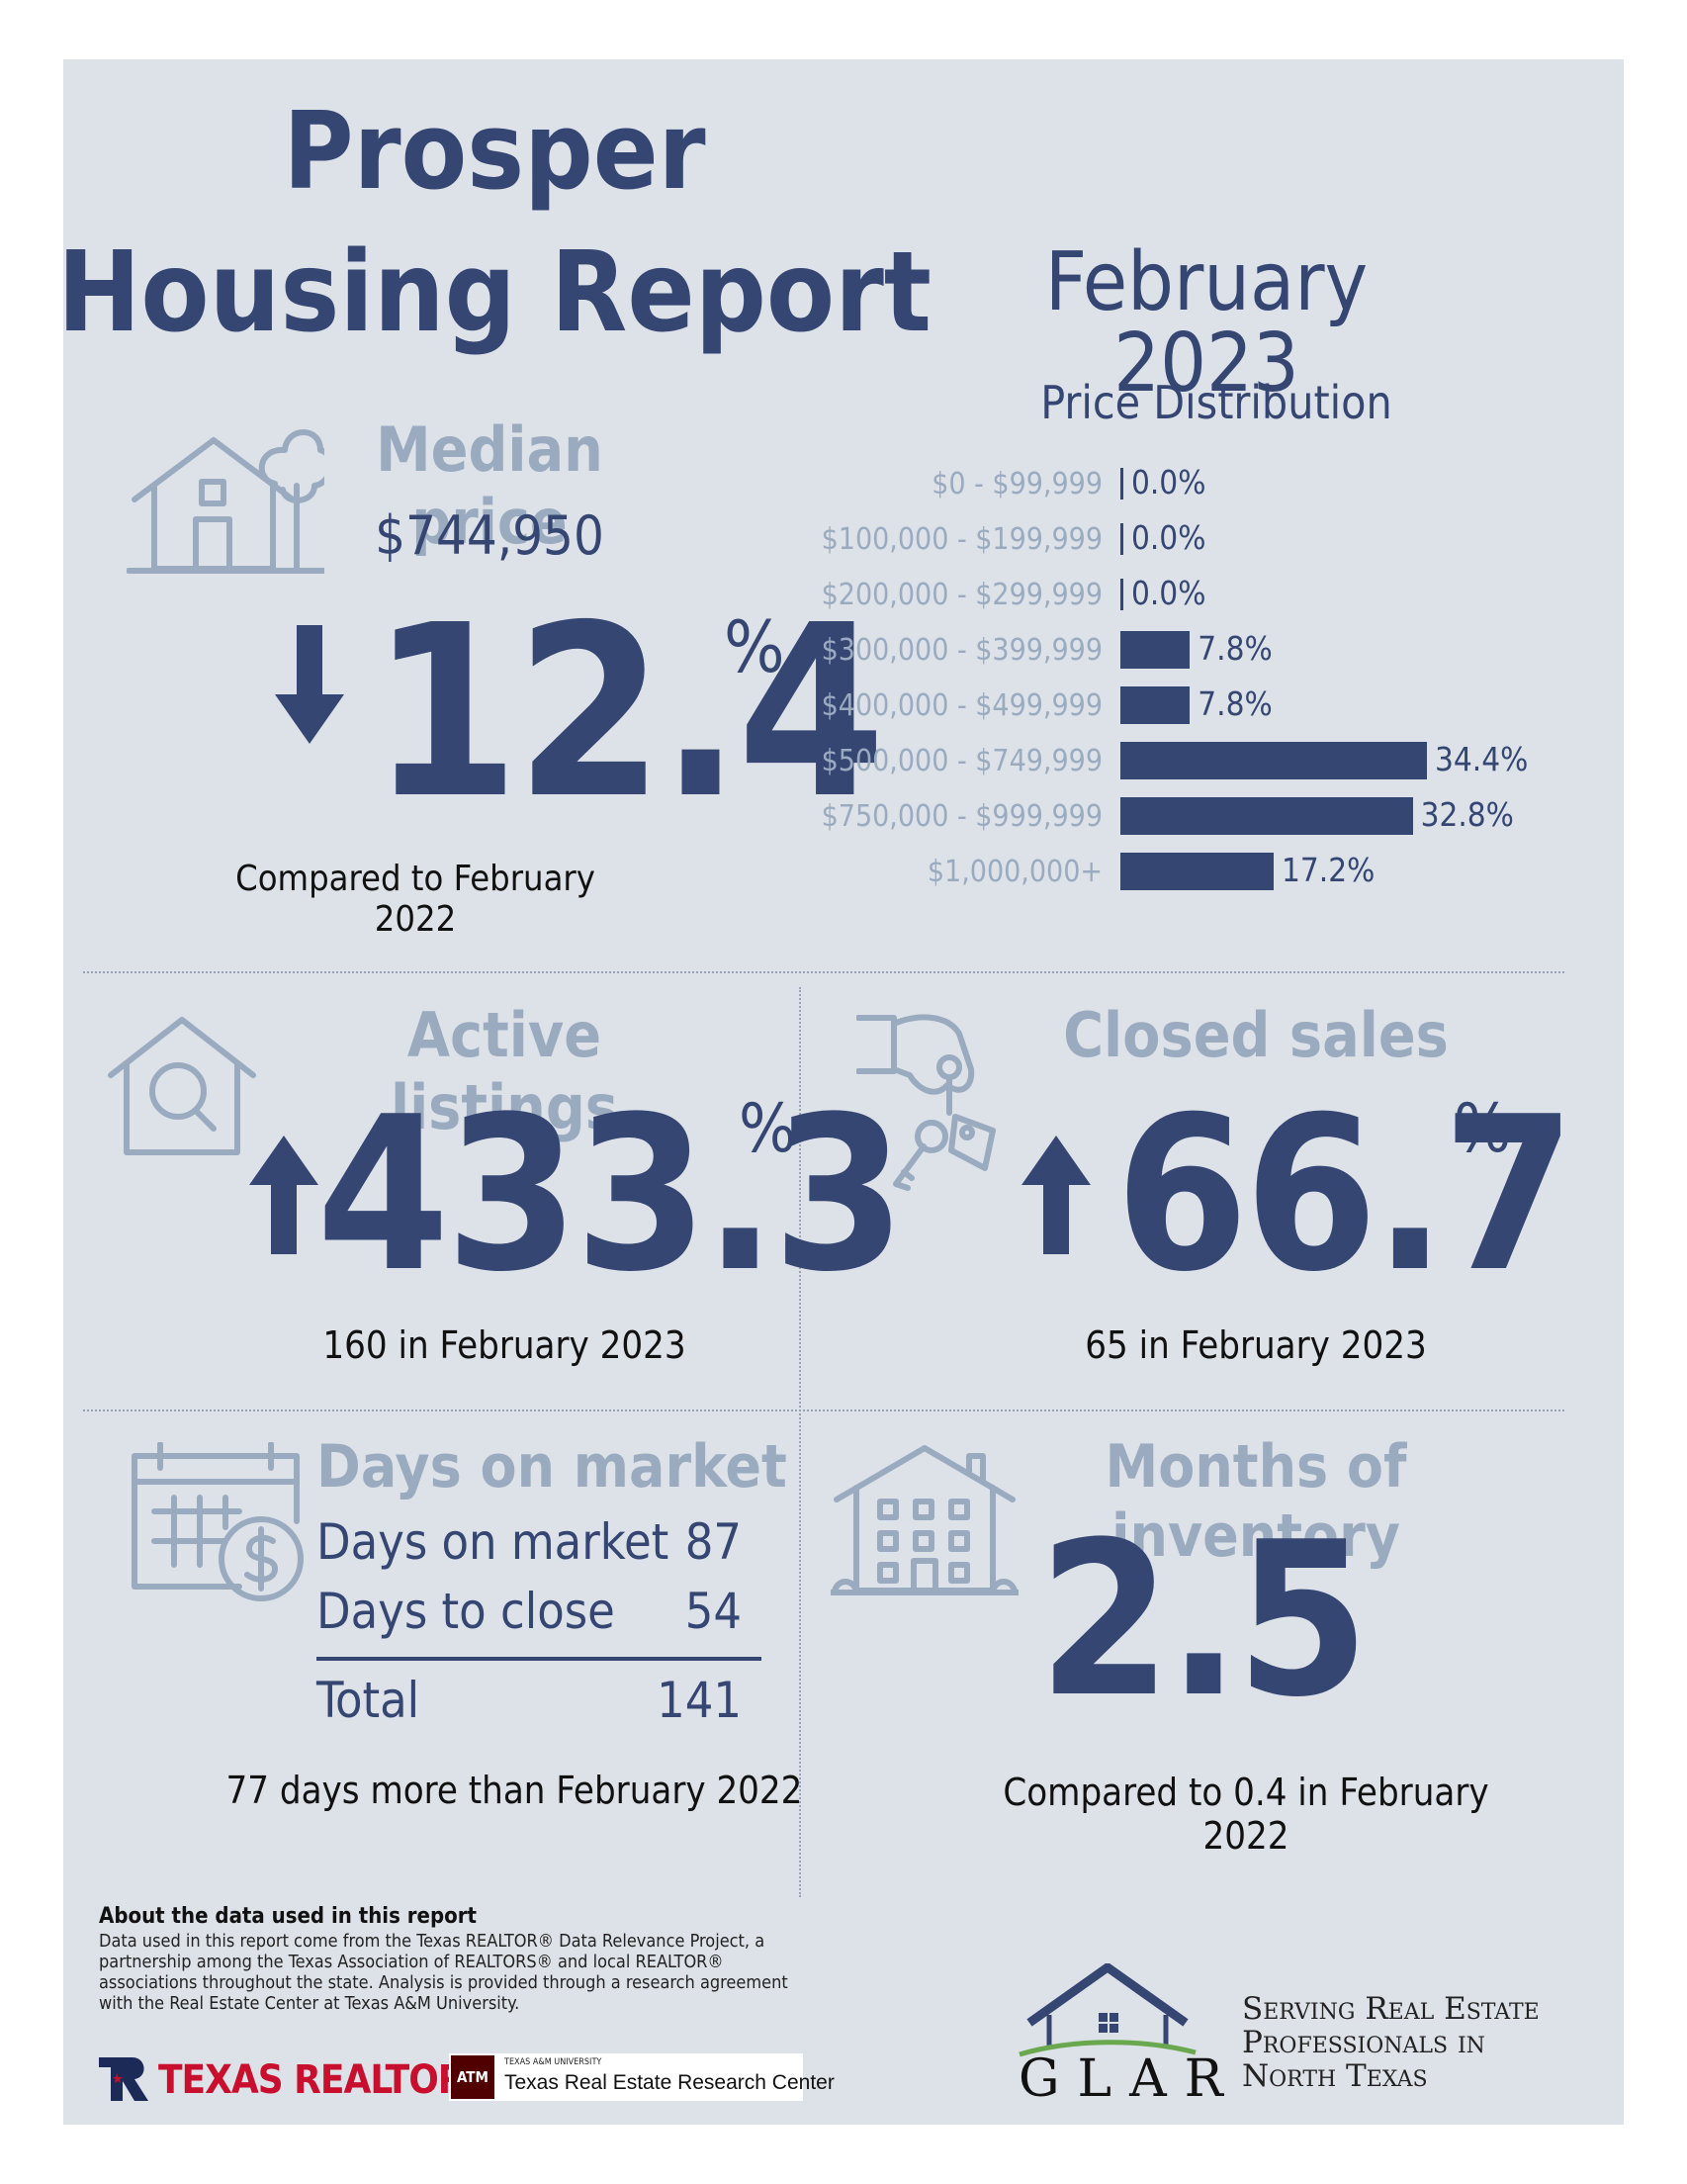  Describe the element at coordinates (962, 650) in the screenshot. I see `price-range-label: $300,000 - $399,999` at that location.